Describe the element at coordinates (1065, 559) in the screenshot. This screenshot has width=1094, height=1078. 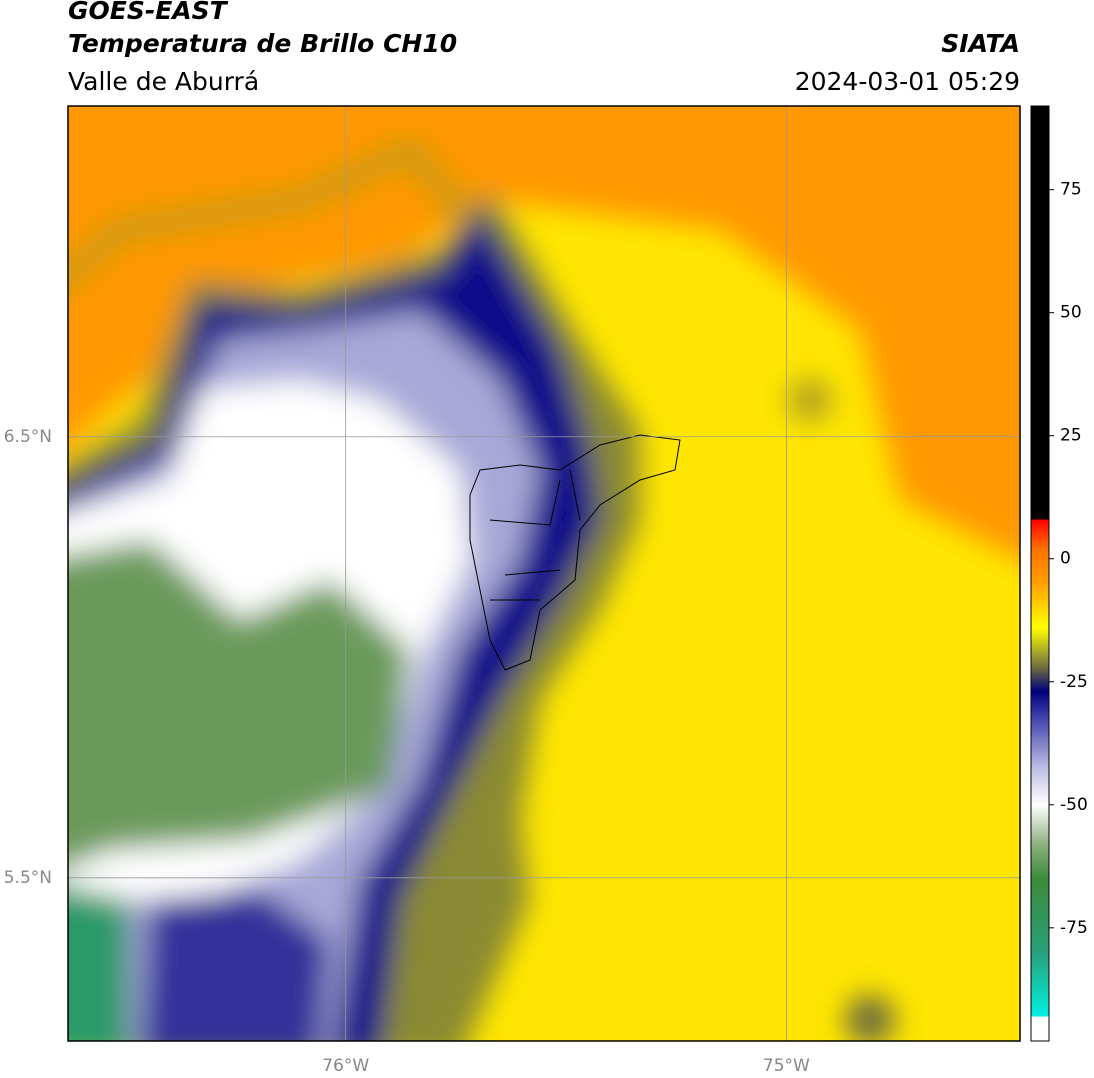
I see `colorbar-tick-label: 0` at that location.